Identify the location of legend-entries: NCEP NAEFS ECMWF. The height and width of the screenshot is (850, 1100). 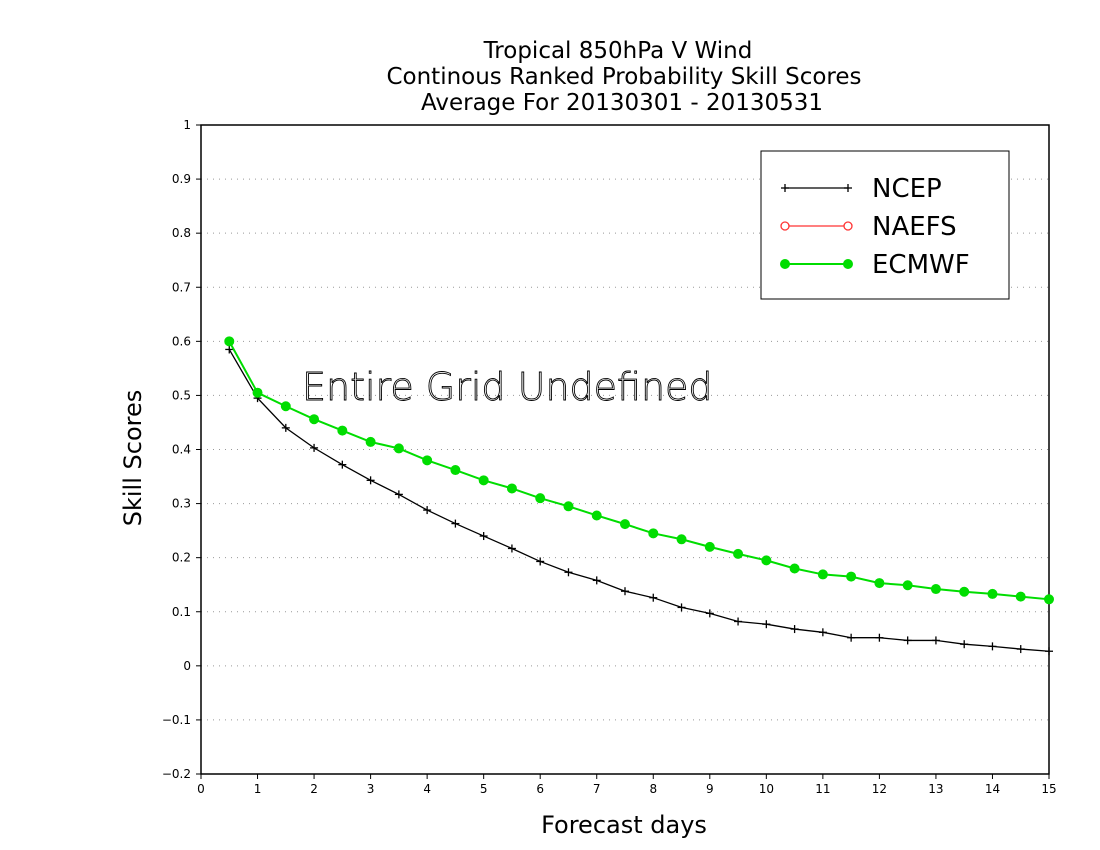
(875, 227).